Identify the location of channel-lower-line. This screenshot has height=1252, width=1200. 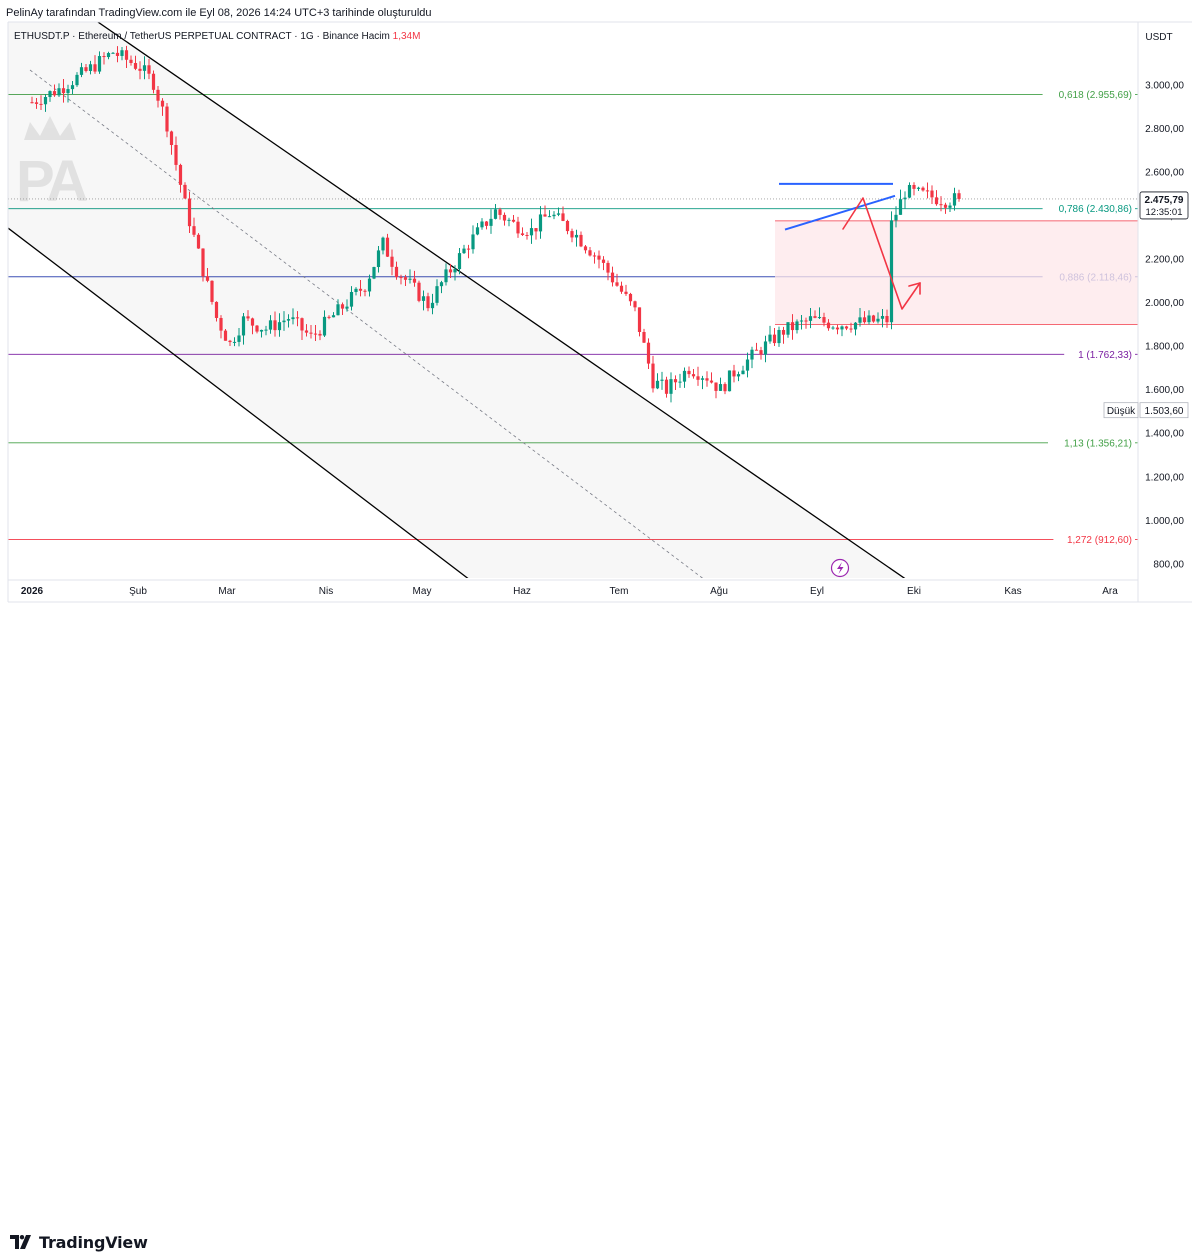
(239, 403).